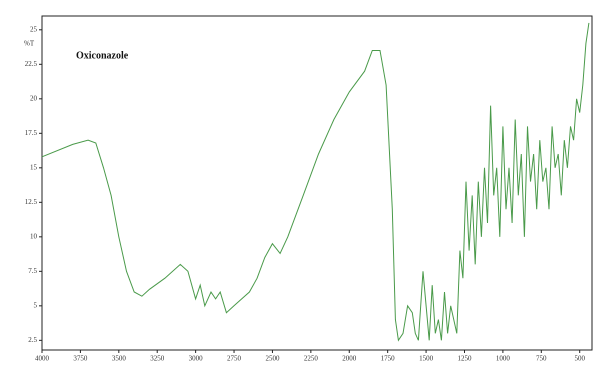 This screenshot has height=372, width=595. Describe the element at coordinates (464, 359) in the screenshot. I see `x-tick-label: 1250` at that location.